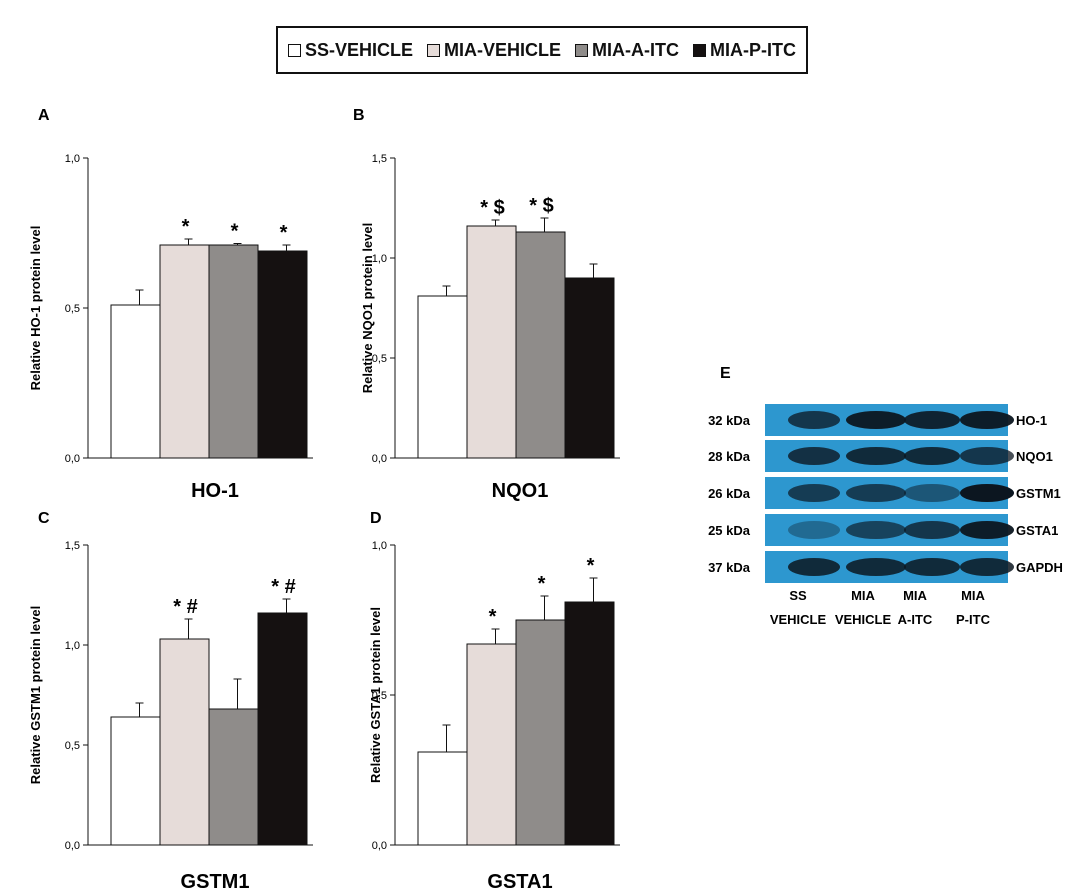 The image size is (1067, 896). I want to click on lane-label: SS, so click(798, 595).